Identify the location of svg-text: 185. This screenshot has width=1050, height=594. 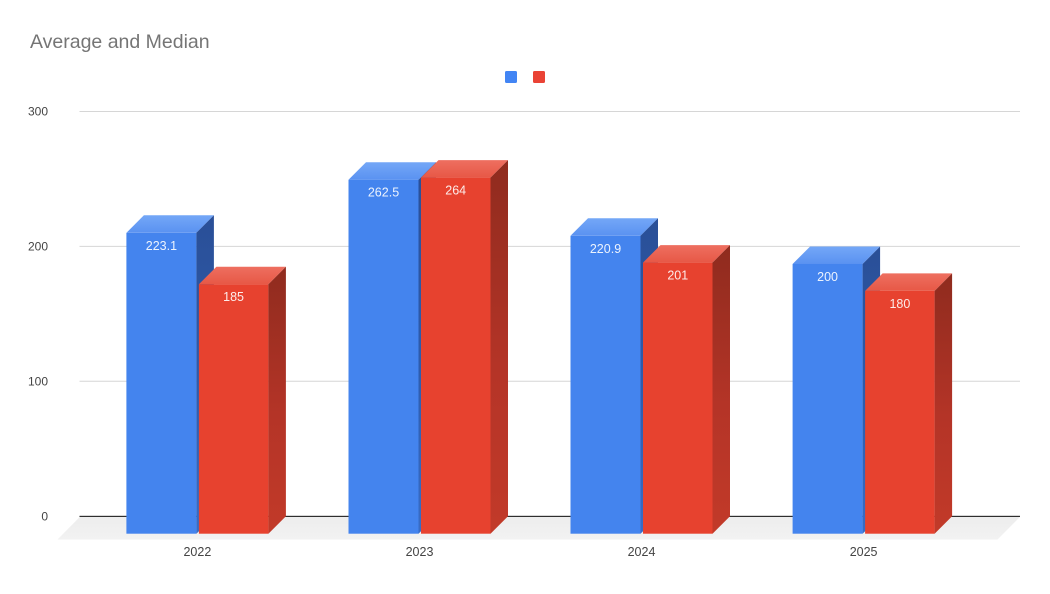
(233, 297).